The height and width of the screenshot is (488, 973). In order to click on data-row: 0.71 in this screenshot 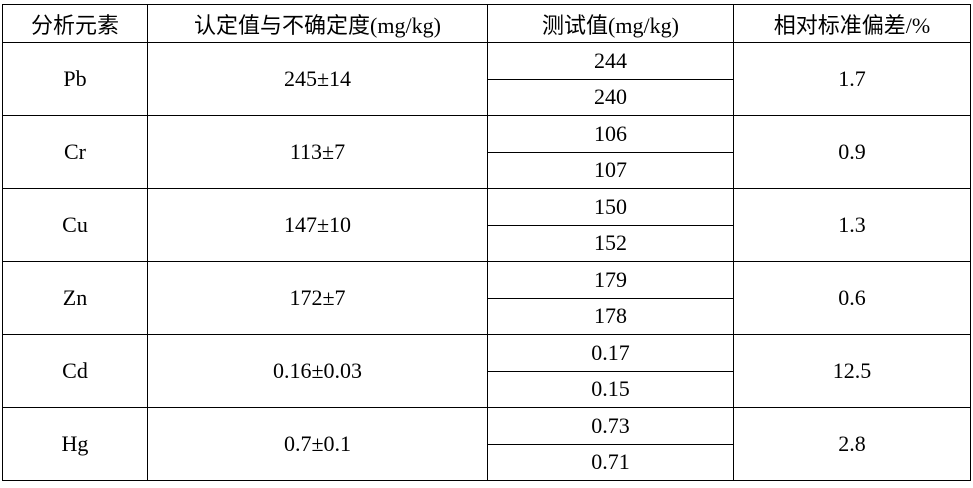, I will do `click(487, 462)`.